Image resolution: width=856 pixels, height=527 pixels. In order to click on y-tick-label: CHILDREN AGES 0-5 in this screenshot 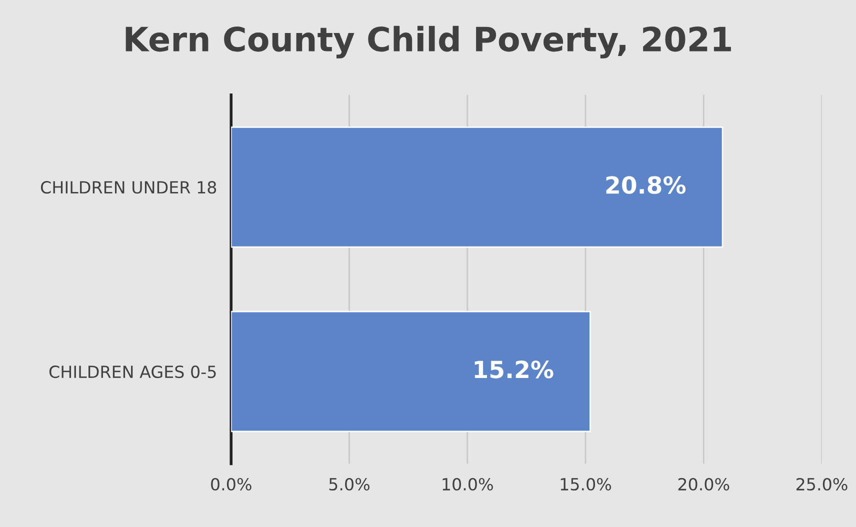, I will do `click(132, 371)`.